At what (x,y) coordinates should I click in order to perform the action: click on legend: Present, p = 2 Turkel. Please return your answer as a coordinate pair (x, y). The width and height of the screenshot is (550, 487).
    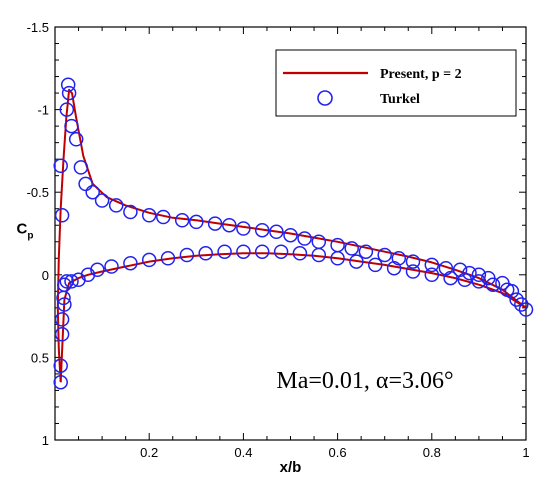
    Looking at the image, I should click on (396, 83).